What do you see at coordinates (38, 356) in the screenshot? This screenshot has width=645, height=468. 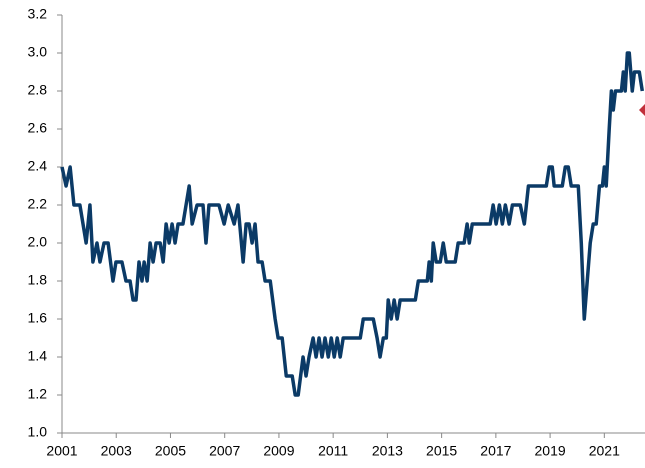 I see `y-tick-label: 1.4` at bounding box center [38, 356].